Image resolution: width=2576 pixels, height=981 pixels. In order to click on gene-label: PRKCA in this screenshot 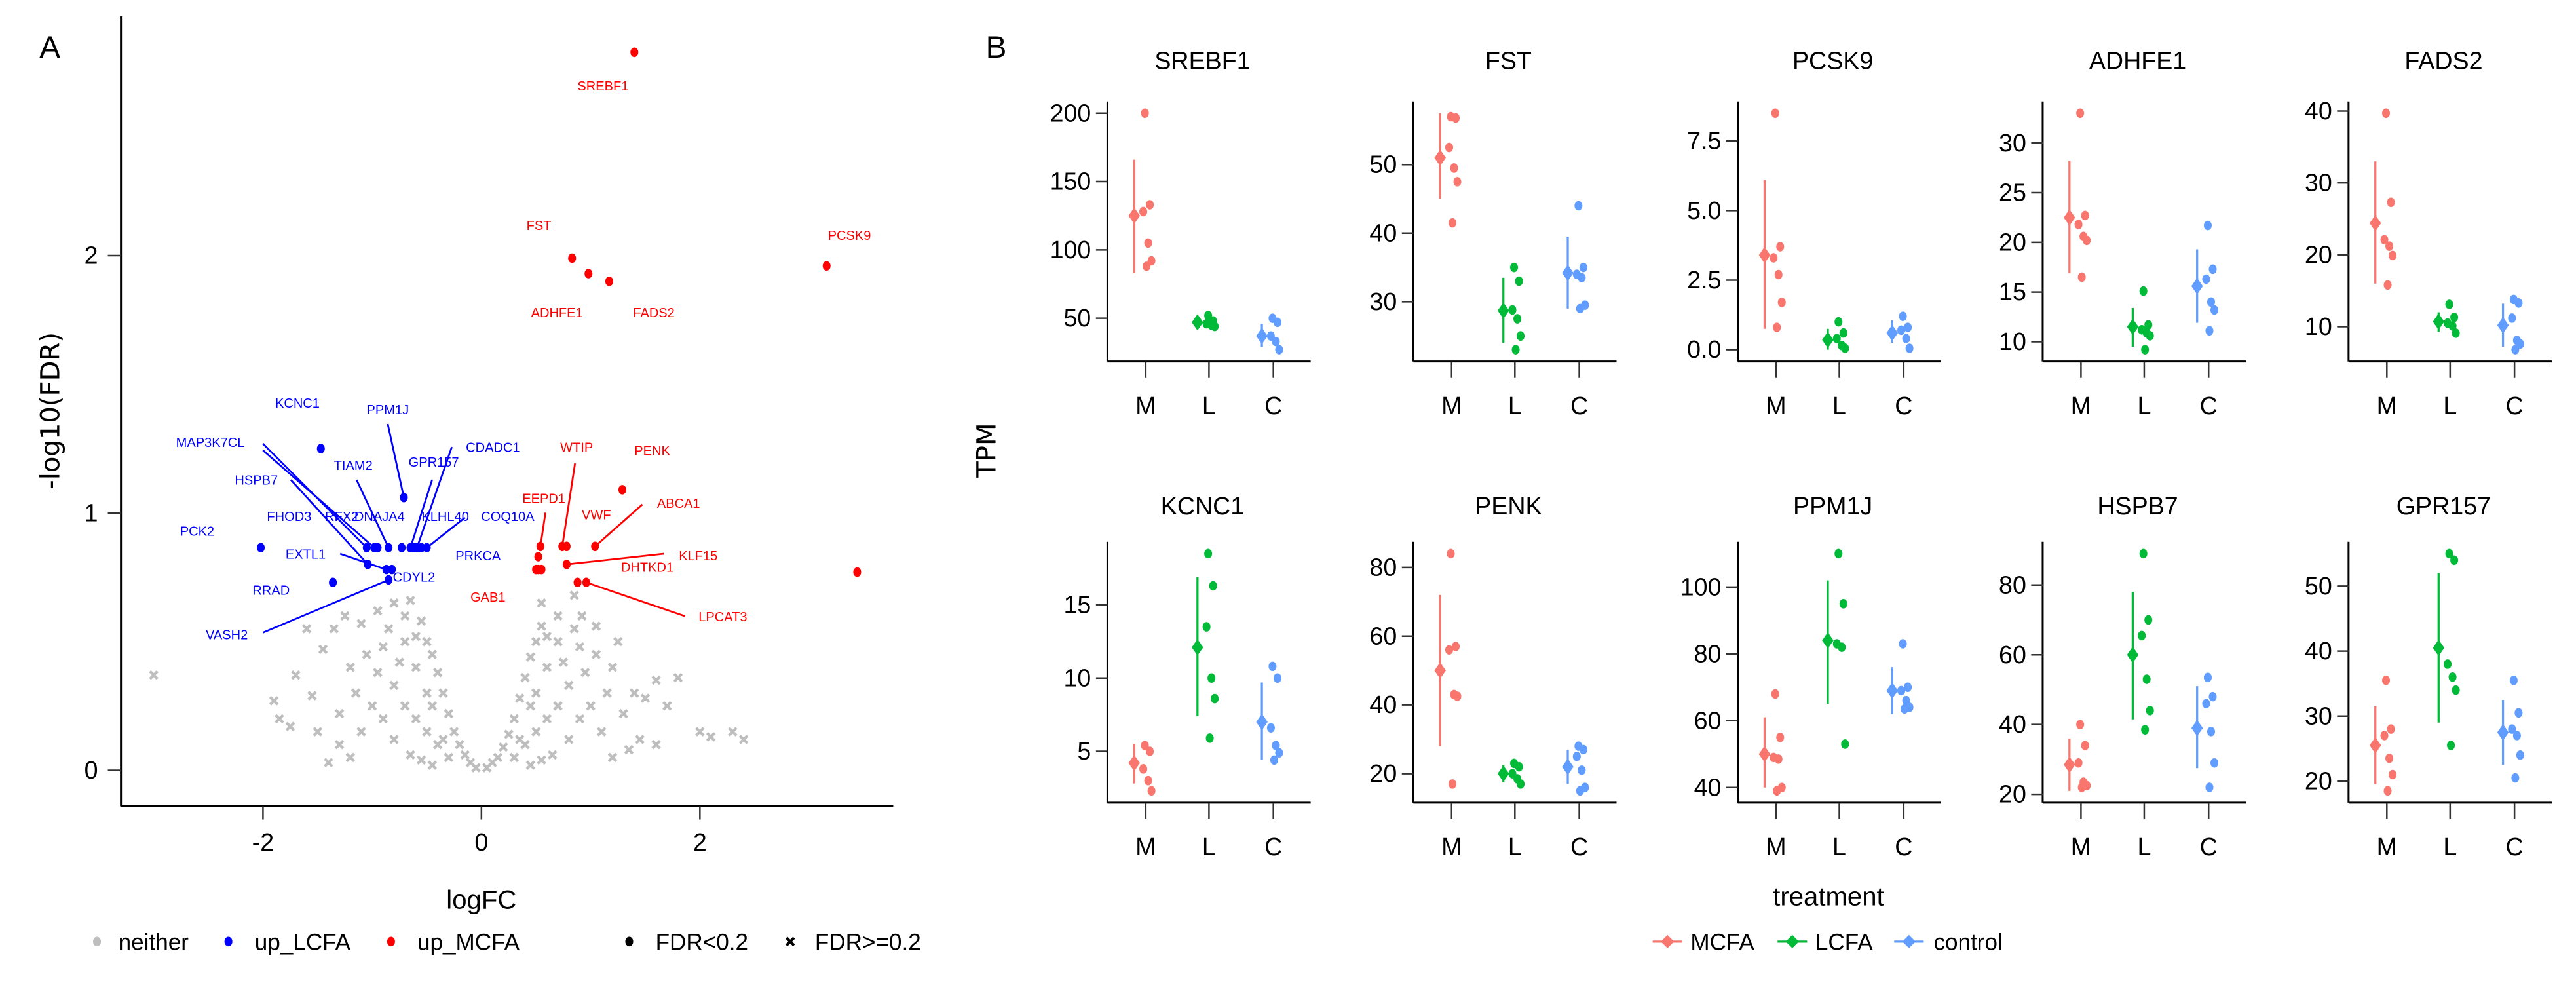, I will do `click(478, 556)`.